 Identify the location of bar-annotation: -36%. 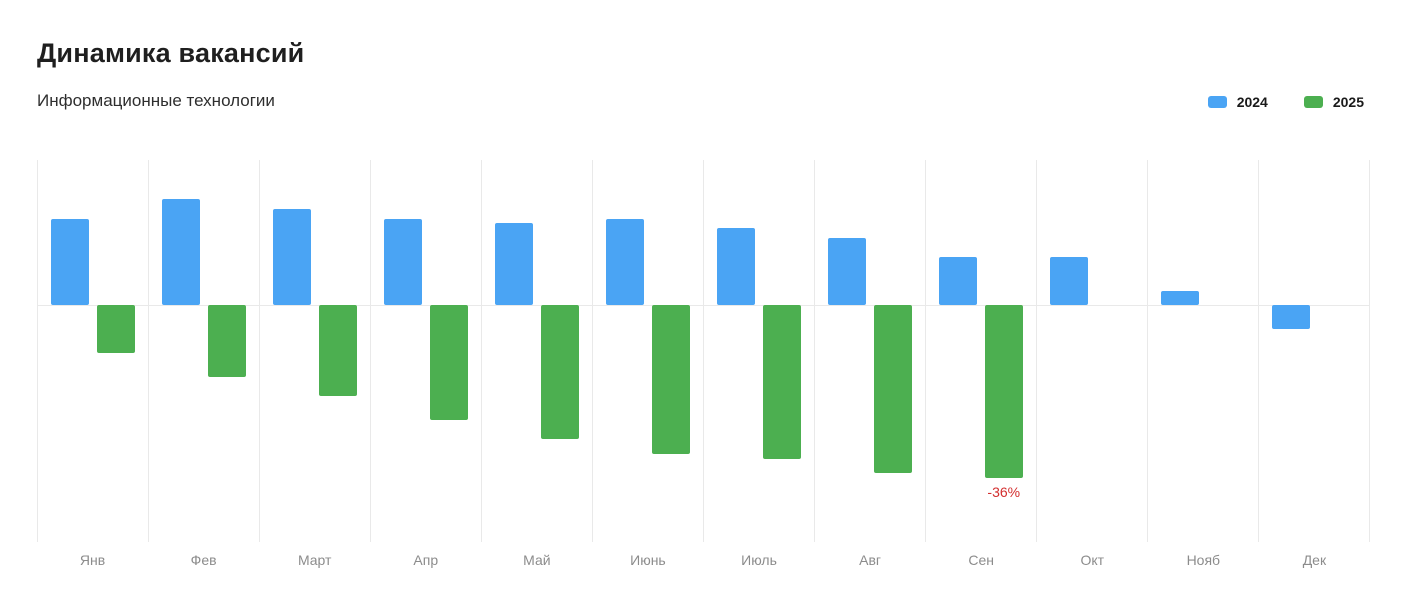
(1004, 491).